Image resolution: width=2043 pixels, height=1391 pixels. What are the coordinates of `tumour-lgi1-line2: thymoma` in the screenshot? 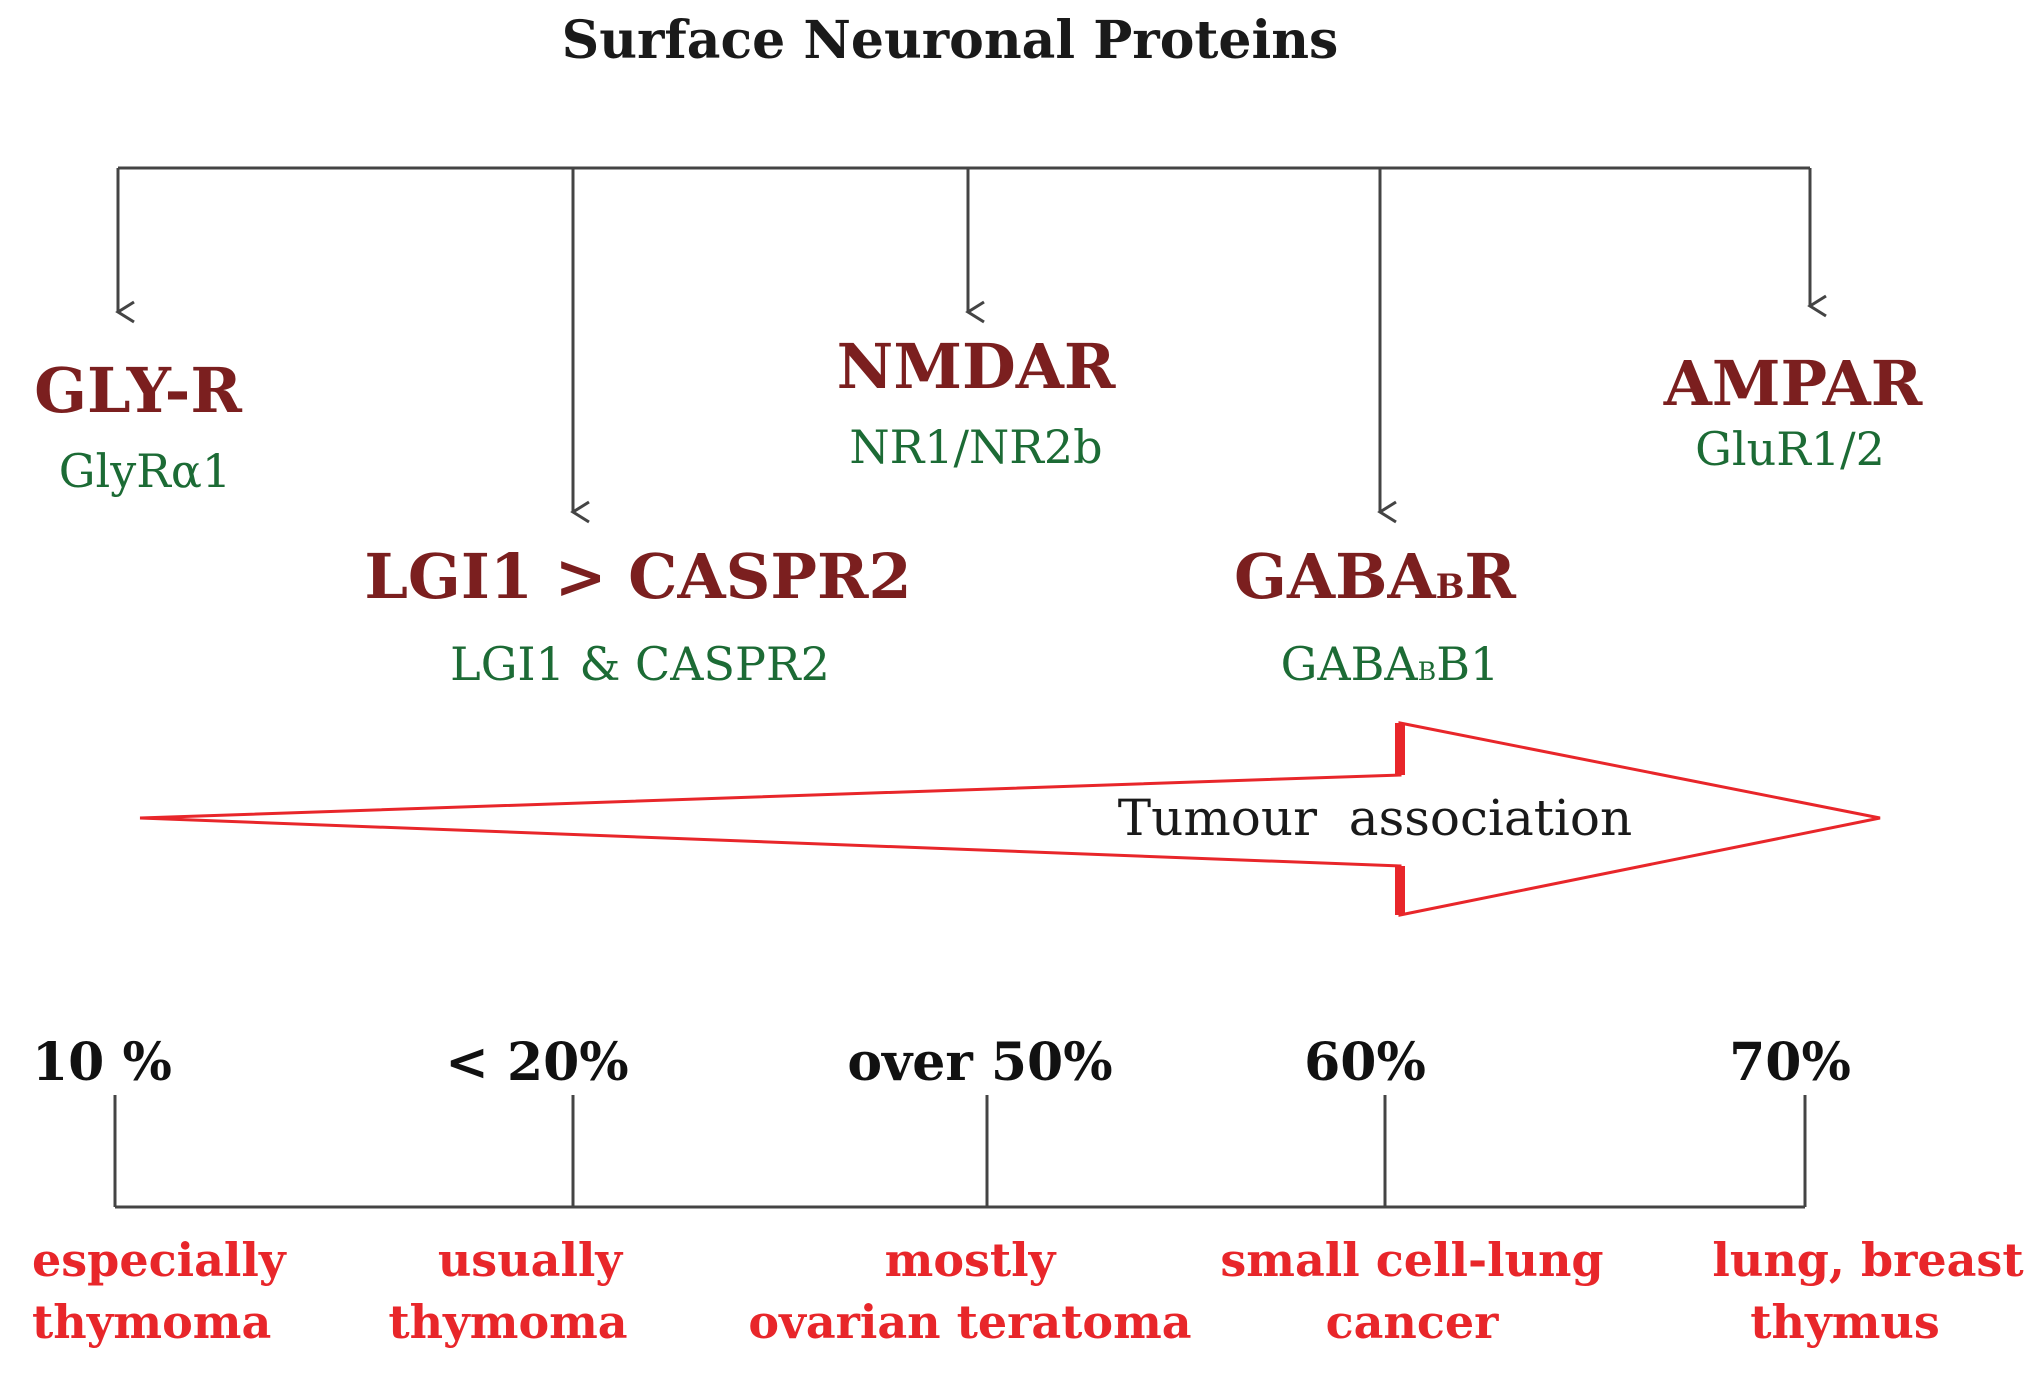 It's located at (507, 1322).